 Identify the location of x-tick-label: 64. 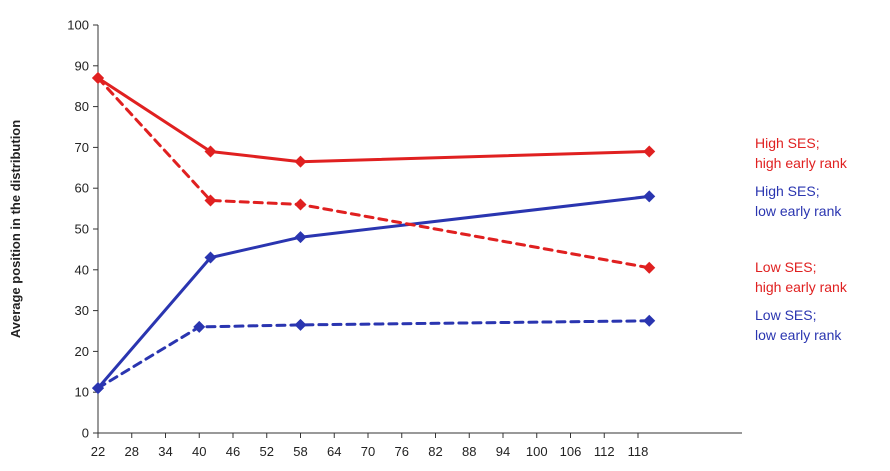
(334, 451).